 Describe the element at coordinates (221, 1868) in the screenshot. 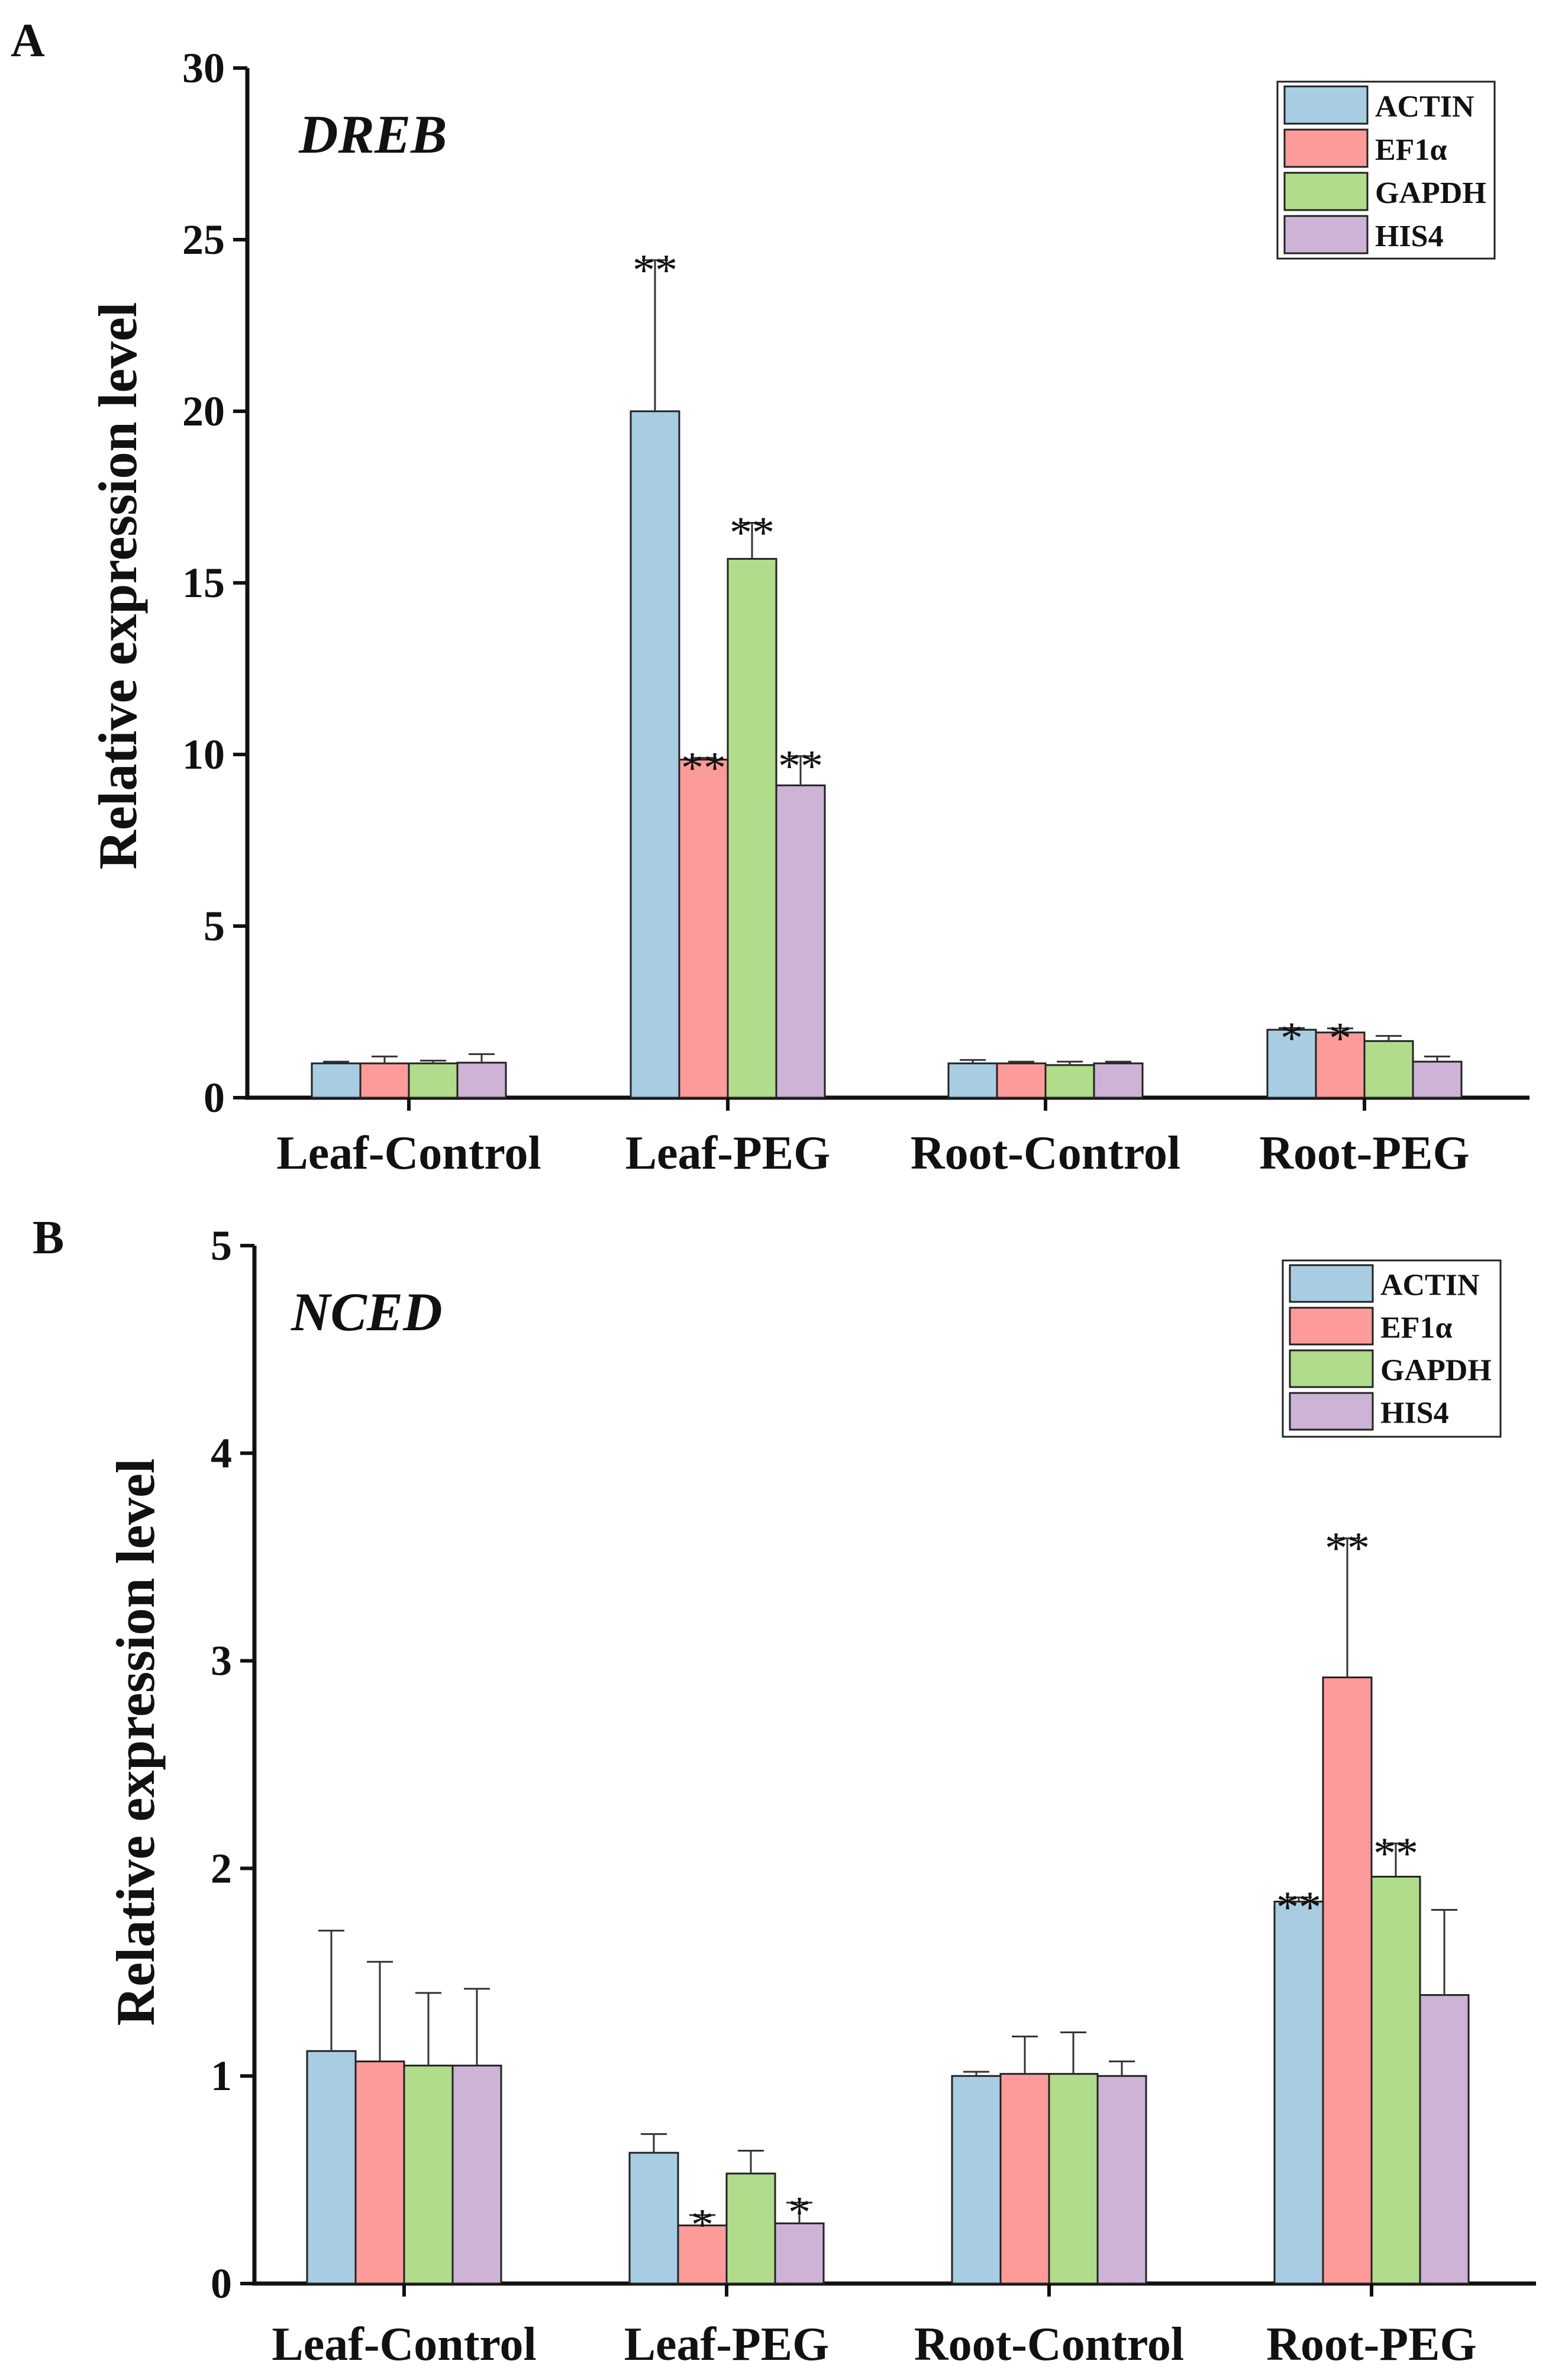

I see `y-tick-label: 2` at that location.